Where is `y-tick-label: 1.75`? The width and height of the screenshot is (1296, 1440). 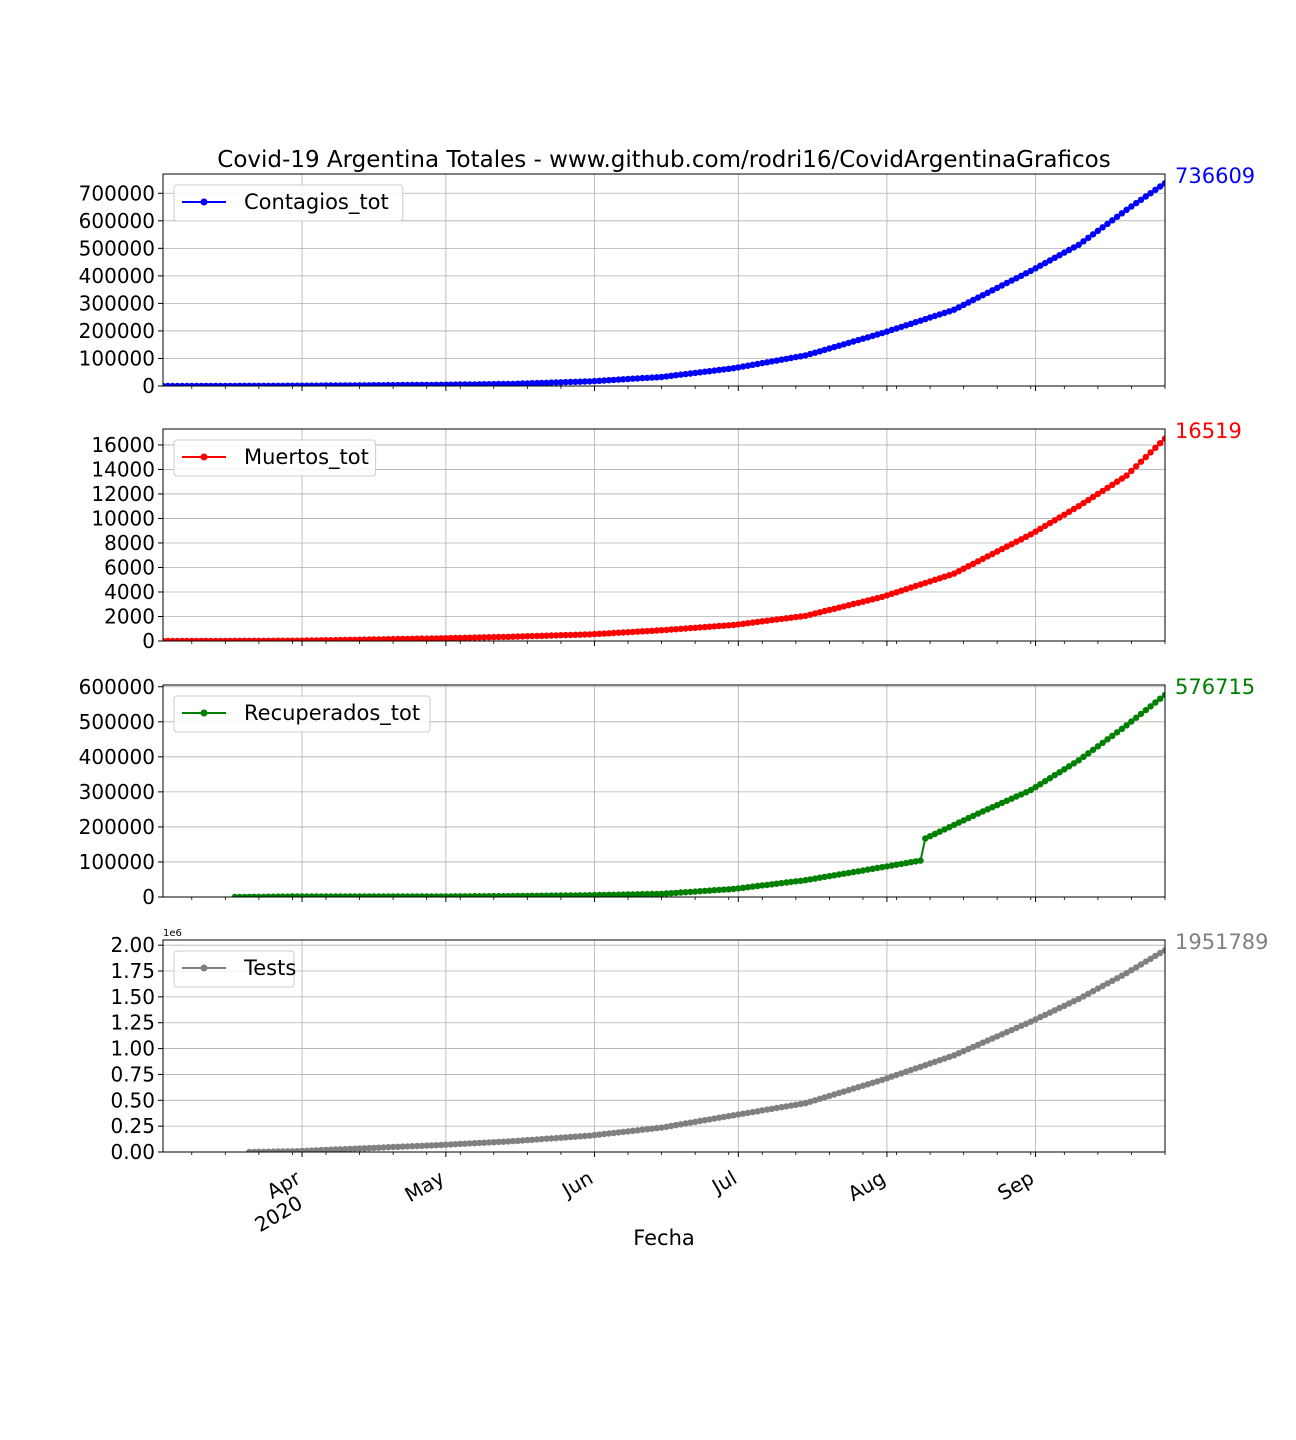 y-tick-label: 1.75 is located at coordinates (132, 971).